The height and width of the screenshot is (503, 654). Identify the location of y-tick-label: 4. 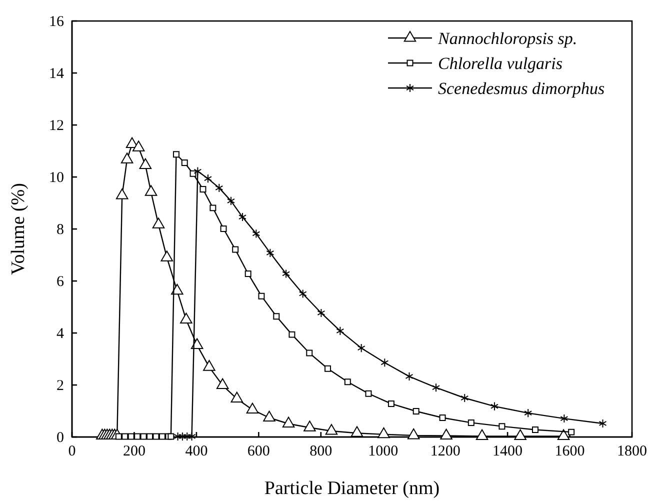
(60, 334).